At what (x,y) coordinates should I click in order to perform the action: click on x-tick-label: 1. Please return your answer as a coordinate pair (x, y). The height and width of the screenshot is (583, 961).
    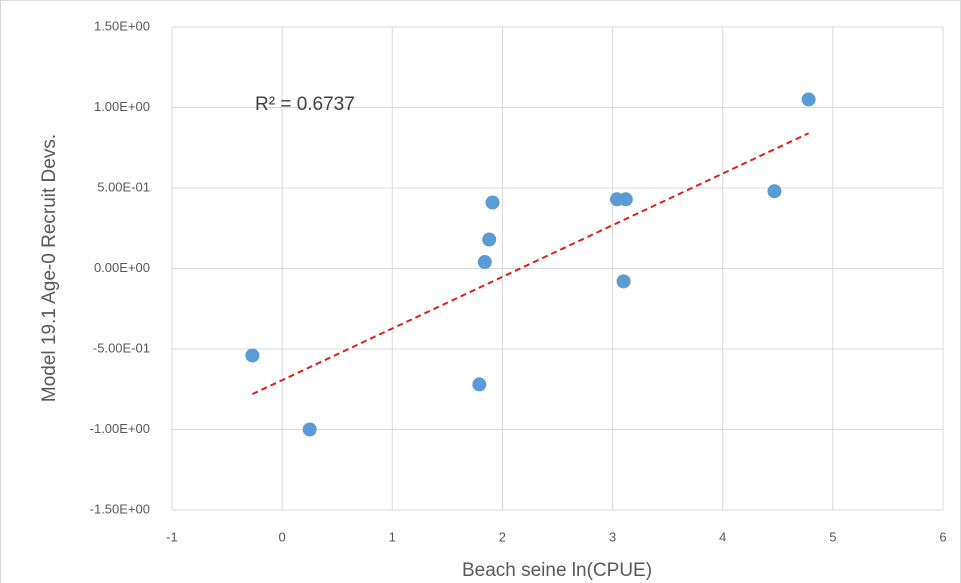
    Looking at the image, I should click on (392, 536).